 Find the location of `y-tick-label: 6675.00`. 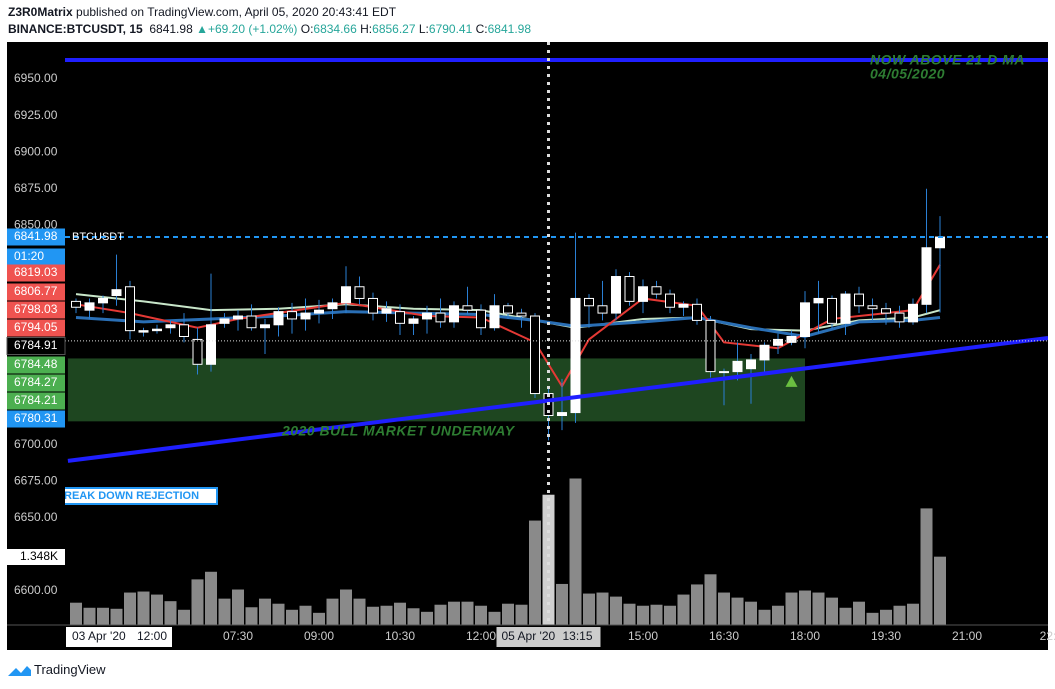

y-tick-label: 6675.00 is located at coordinates (36, 481).